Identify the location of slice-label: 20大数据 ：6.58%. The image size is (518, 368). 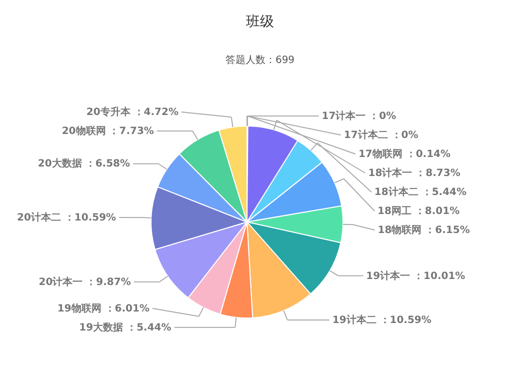
(84, 164).